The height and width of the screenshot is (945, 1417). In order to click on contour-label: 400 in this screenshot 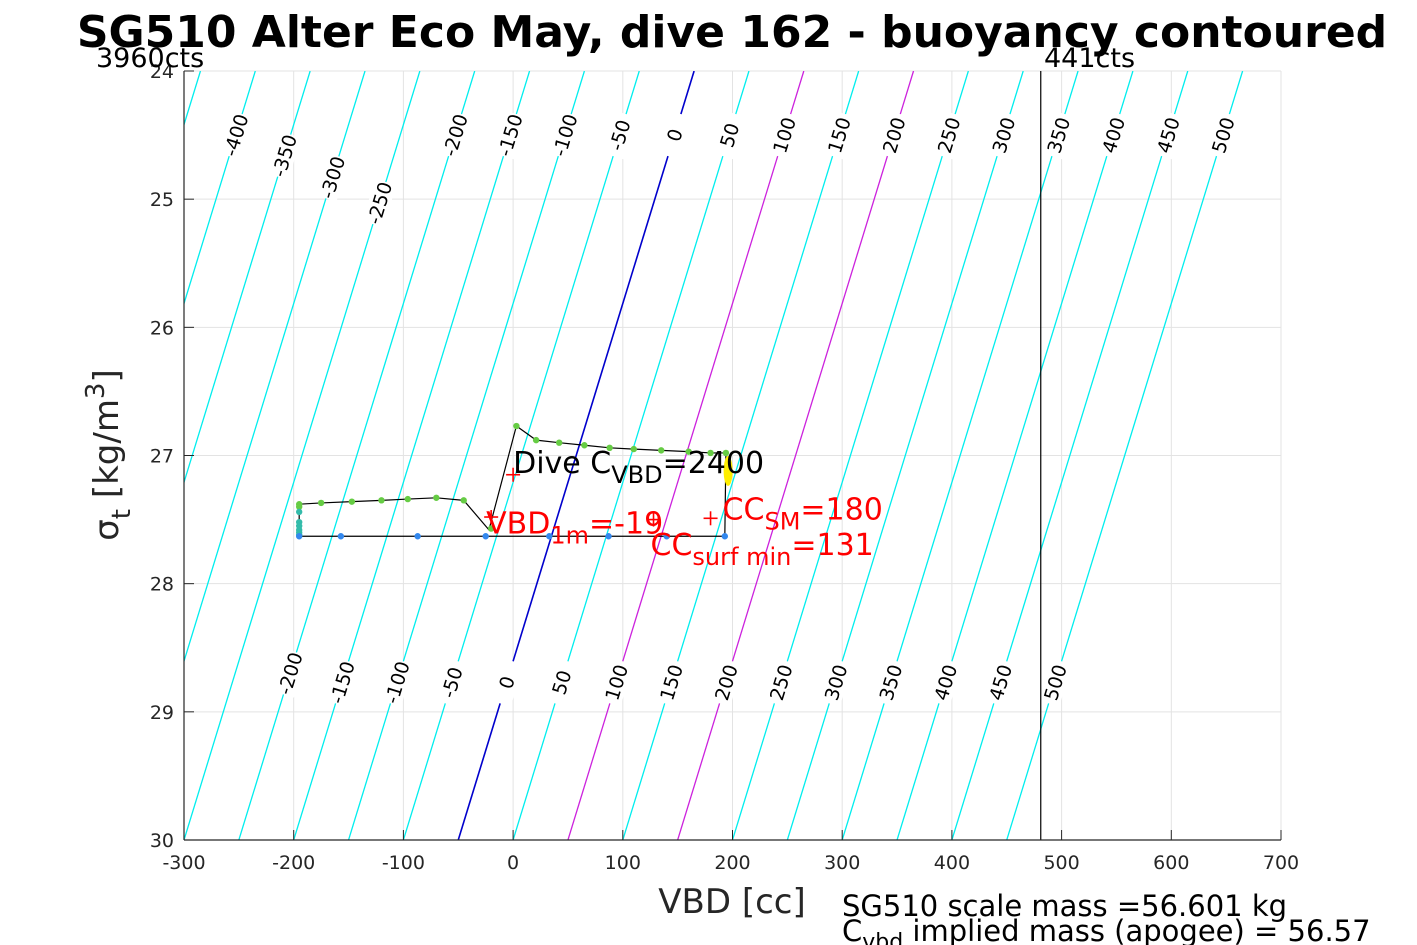, I will do `click(1114, 135)`.